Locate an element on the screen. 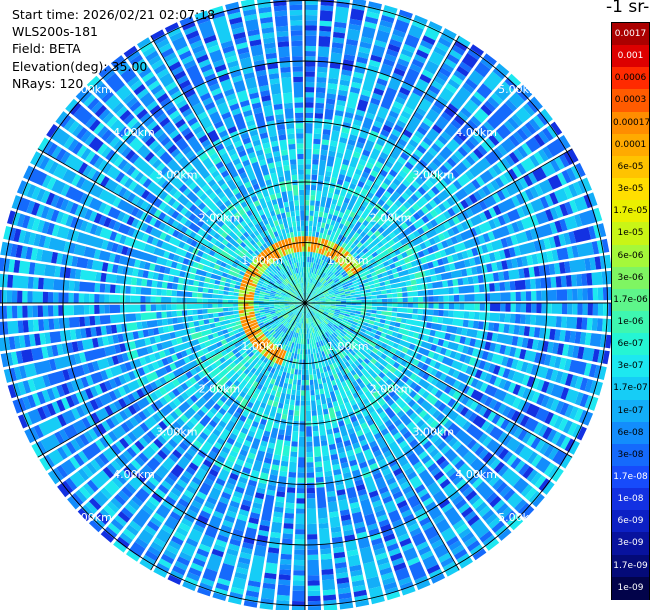  colorbar-cell: 3e-09 is located at coordinates (630, 544).